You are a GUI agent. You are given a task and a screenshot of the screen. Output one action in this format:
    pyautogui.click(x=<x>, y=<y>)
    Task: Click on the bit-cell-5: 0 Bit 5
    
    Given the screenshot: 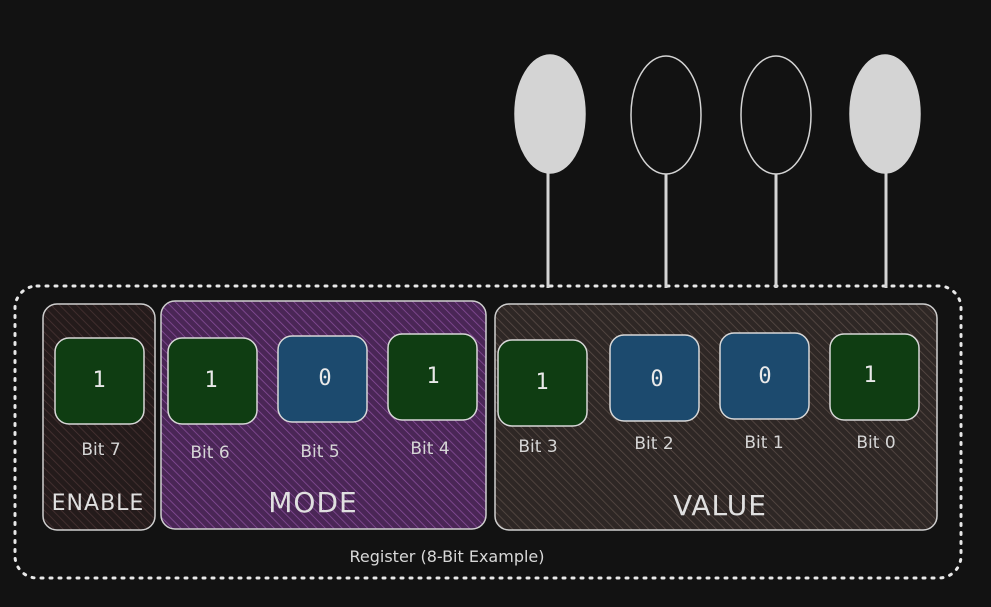 What is the action you would take?
    pyautogui.click(x=322, y=398)
    